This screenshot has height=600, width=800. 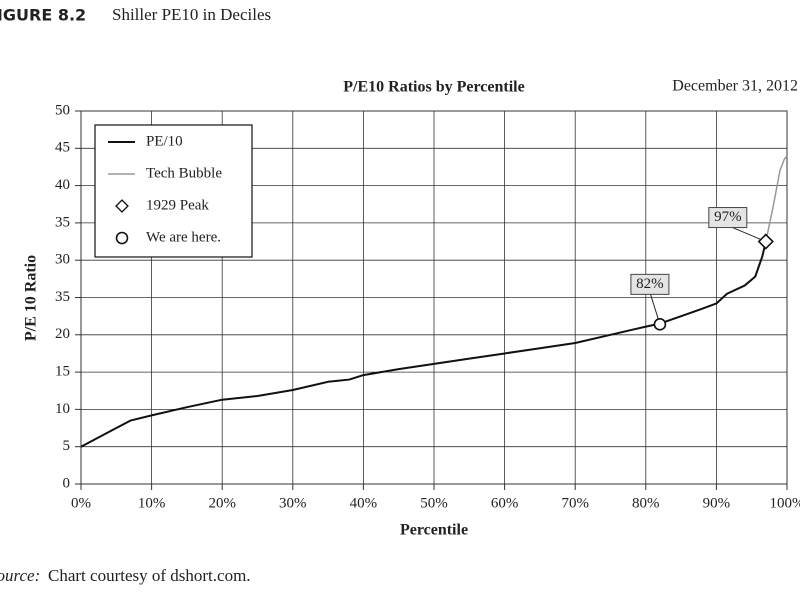 What do you see at coordinates (785, 503) in the screenshot?
I see `x-tick-label: 100%` at bounding box center [785, 503].